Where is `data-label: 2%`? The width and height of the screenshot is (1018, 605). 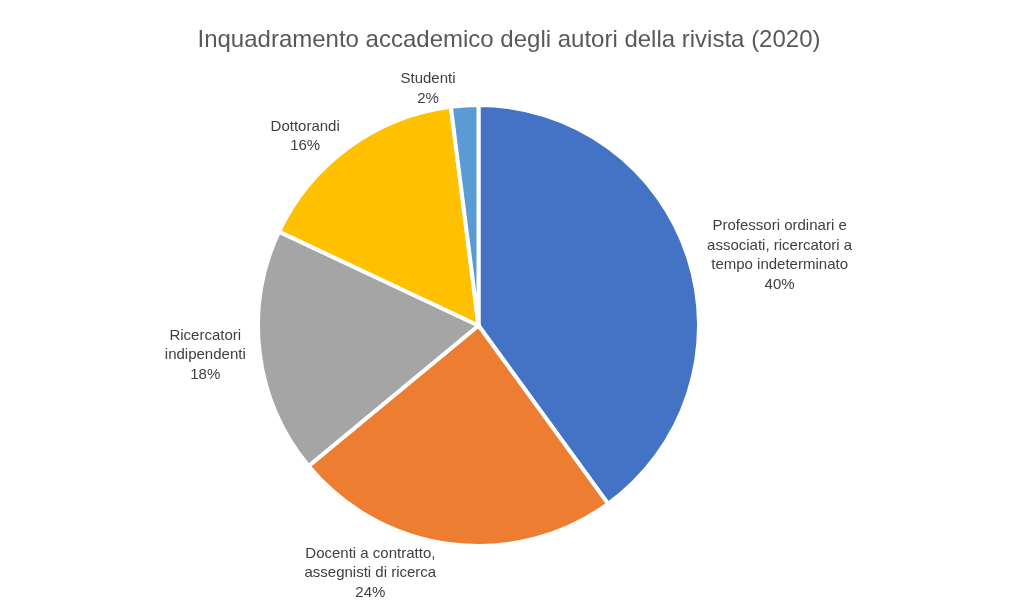
data-label: 2% is located at coordinates (428, 97).